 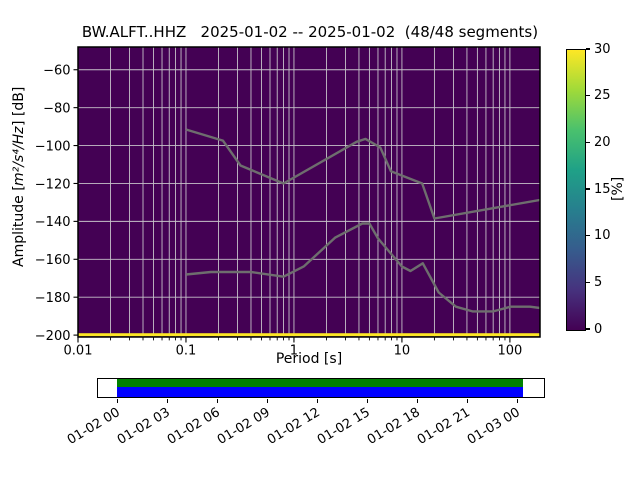 What do you see at coordinates (75, 202) in the screenshot?
I see `y-ticks` at bounding box center [75, 202].